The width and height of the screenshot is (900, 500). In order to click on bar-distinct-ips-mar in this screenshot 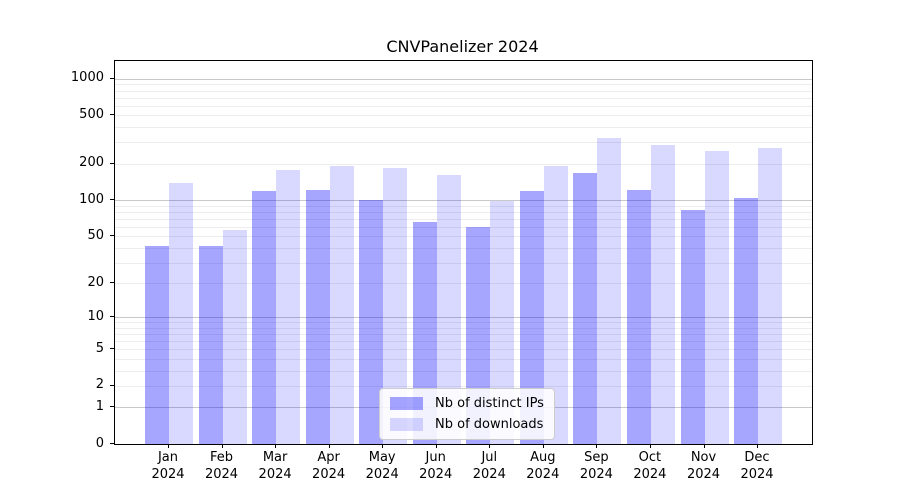, I will do `click(264, 317)`.